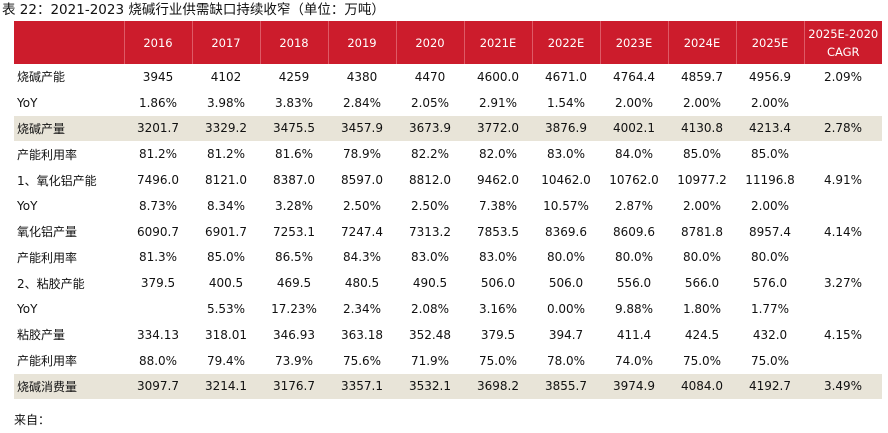 The height and width of the screenshot is (433, 888). What do you see at coordinates (634, 360) in the screenshot?
I see `table-cell: 74.0%` at bounding box center [634, 360].